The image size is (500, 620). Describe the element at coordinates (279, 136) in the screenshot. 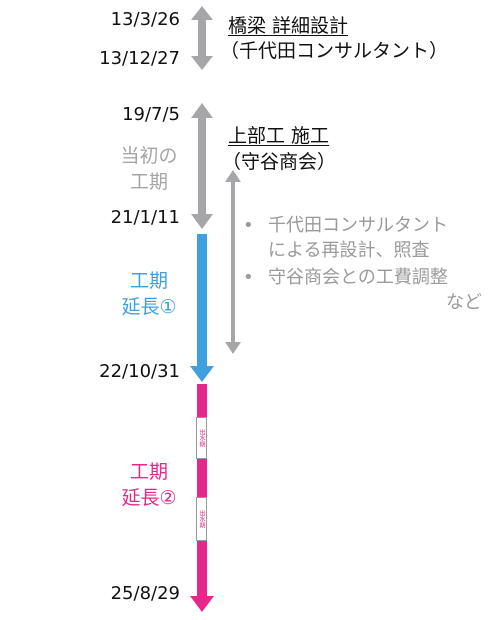

I see `construction-phase-title: 上部工 施工` at that location.